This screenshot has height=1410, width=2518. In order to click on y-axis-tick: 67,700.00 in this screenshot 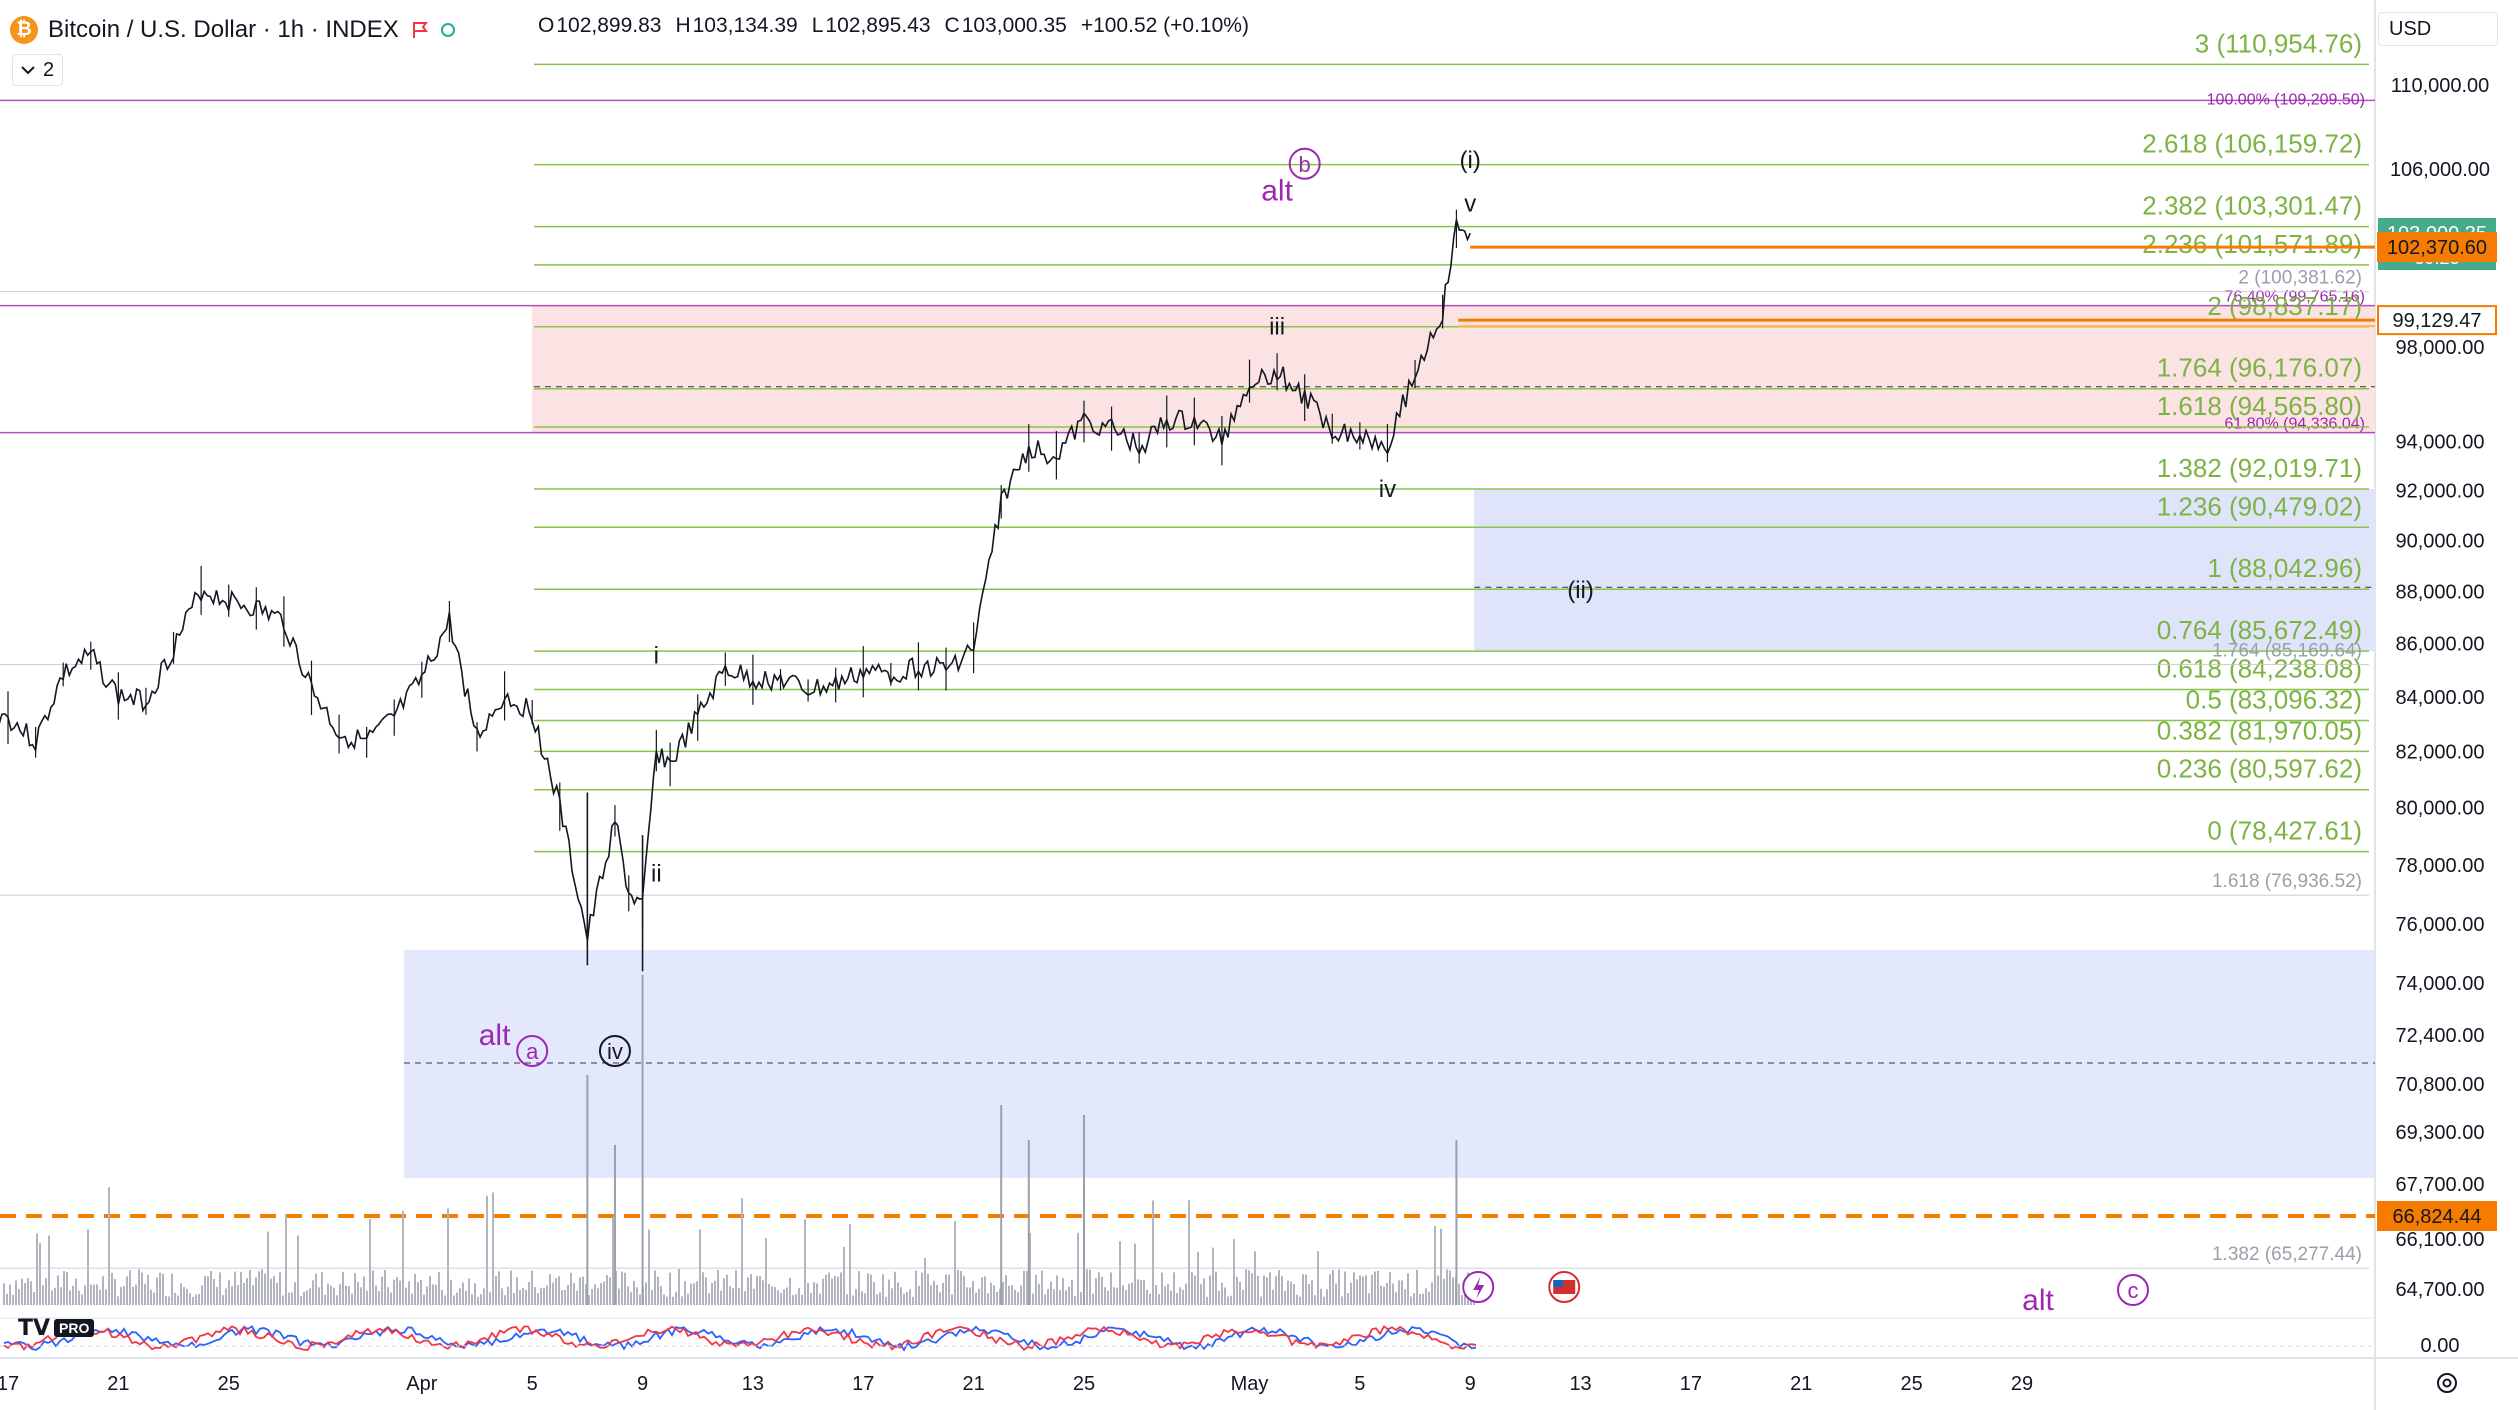, I will do `click(2440, 1185)`.